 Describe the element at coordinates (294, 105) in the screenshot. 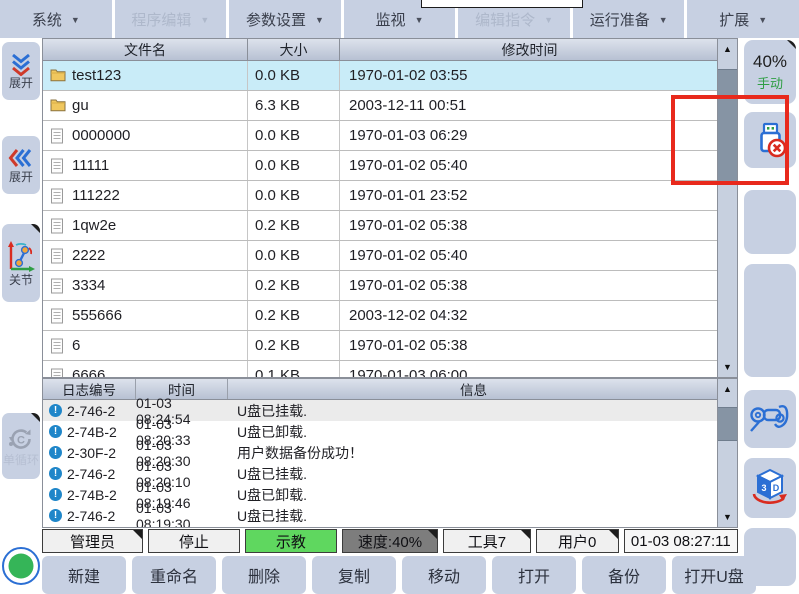

I see `file-size: 6.3 KB` at that location.